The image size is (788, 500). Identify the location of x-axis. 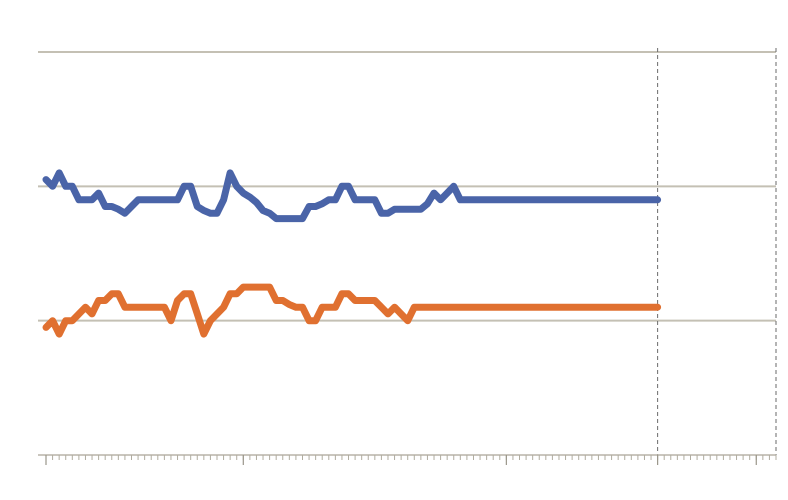
(407, 459).